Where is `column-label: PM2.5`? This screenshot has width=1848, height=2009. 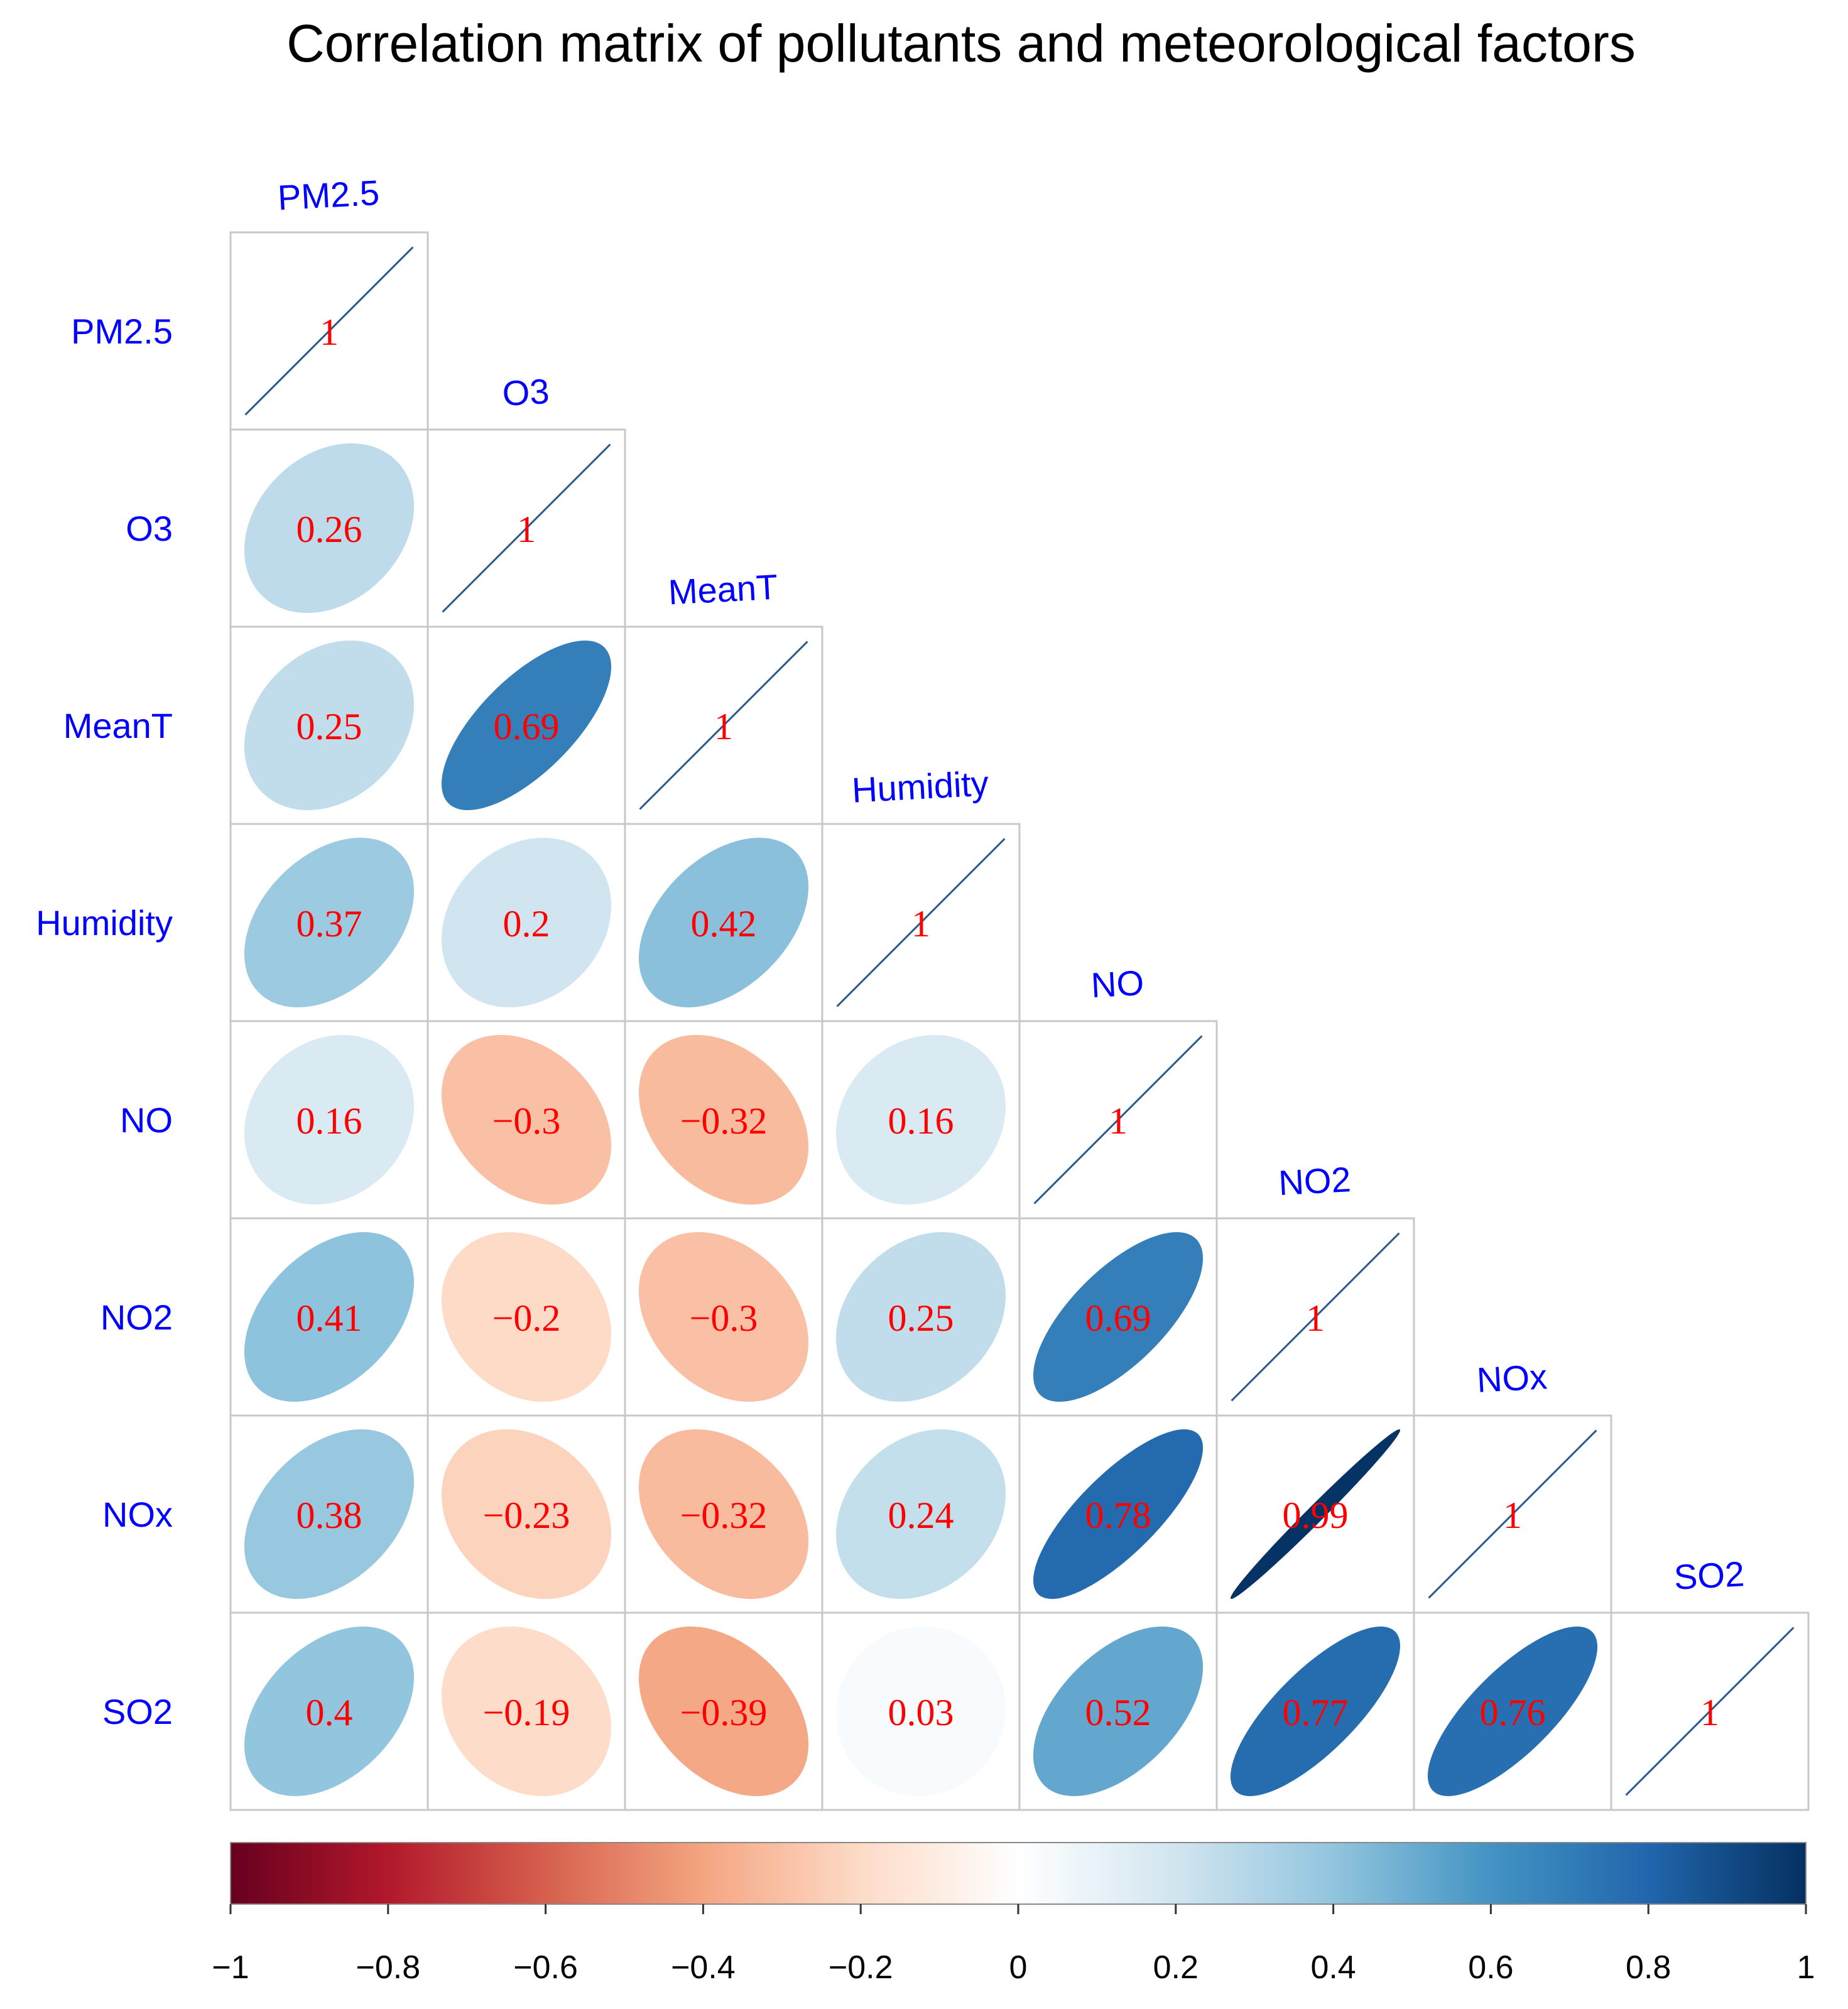 column-label: PM2.5 is located at coordinates (329, 195).